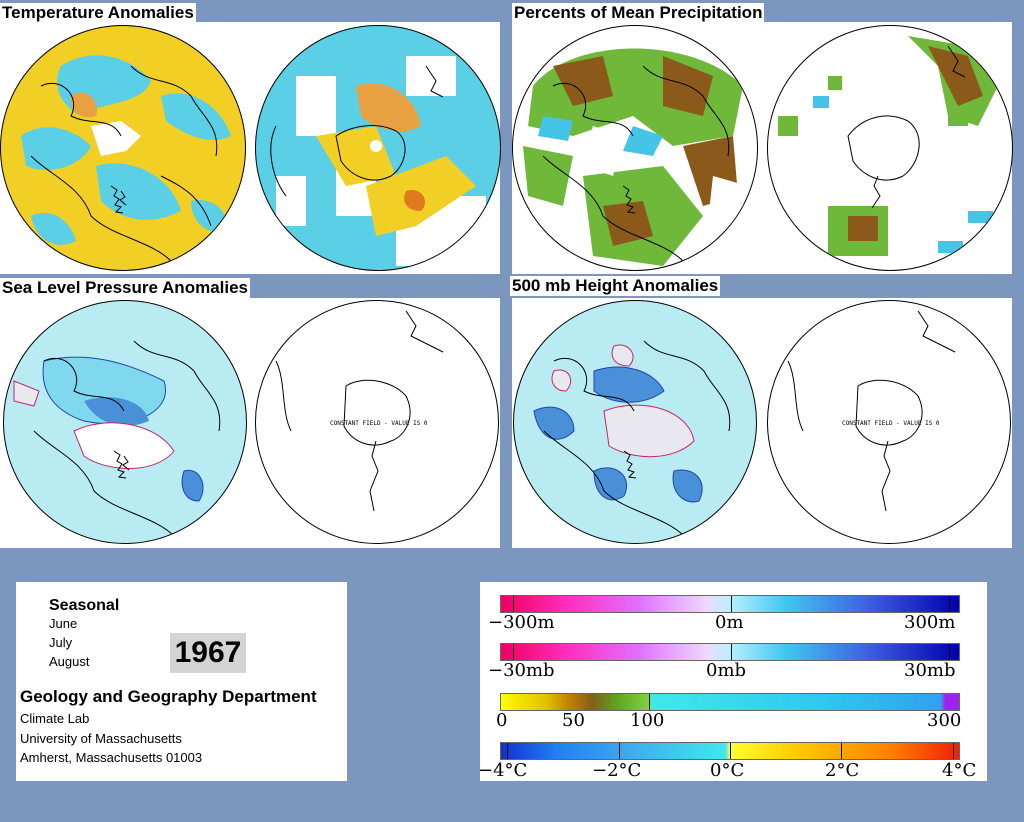 The height and width of the screenshot is (822, 1024). Describe the element at coordinates (615, 286) in the screenshot. I see `height500-title: 500 mb Height Anomalies` at that location.